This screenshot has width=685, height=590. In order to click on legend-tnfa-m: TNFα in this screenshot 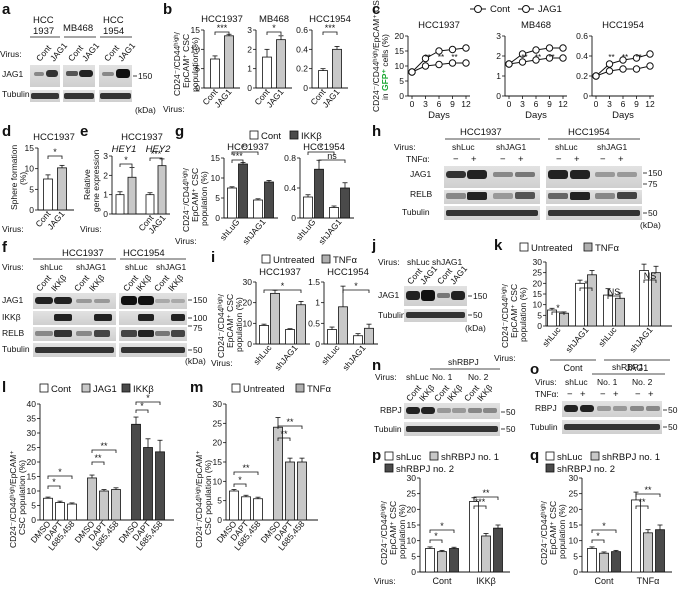, I will do `click(319, 389)`.